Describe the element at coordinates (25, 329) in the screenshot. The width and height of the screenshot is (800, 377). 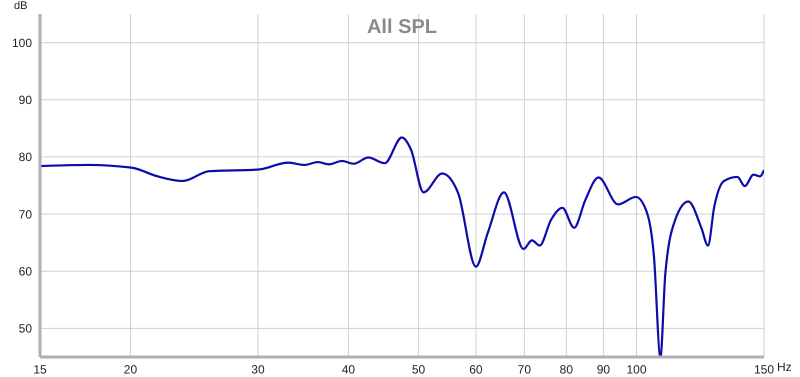
I see `y-tick-label: 50` at that location.